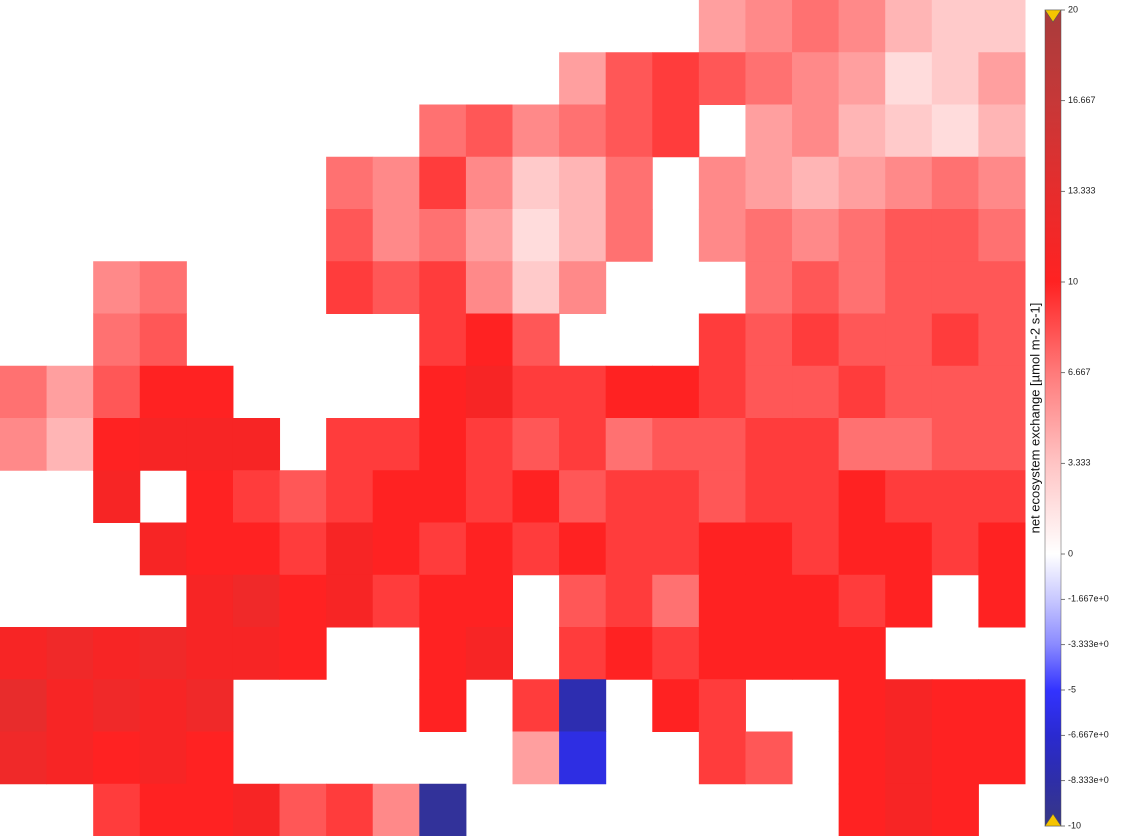  What do you see at coordinates (1053, 418) in the screenshot?
I see `colorbar` at bounding box center [1053, 418].